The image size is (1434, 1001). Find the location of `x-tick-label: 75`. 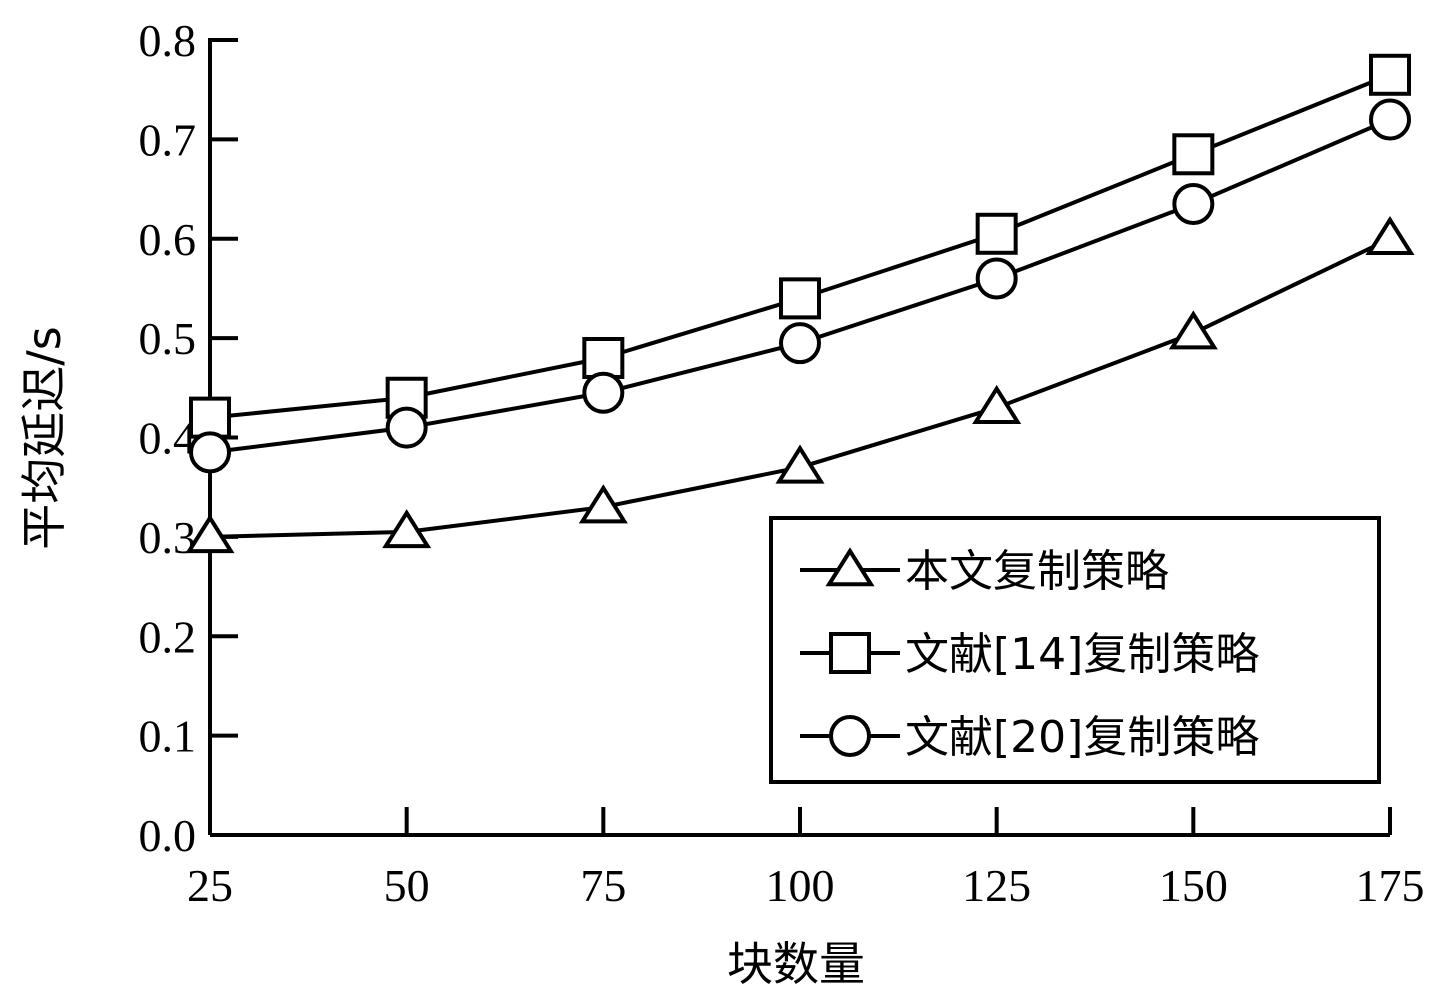

x-tick-label: 75 is located at coordinates (603, 885).